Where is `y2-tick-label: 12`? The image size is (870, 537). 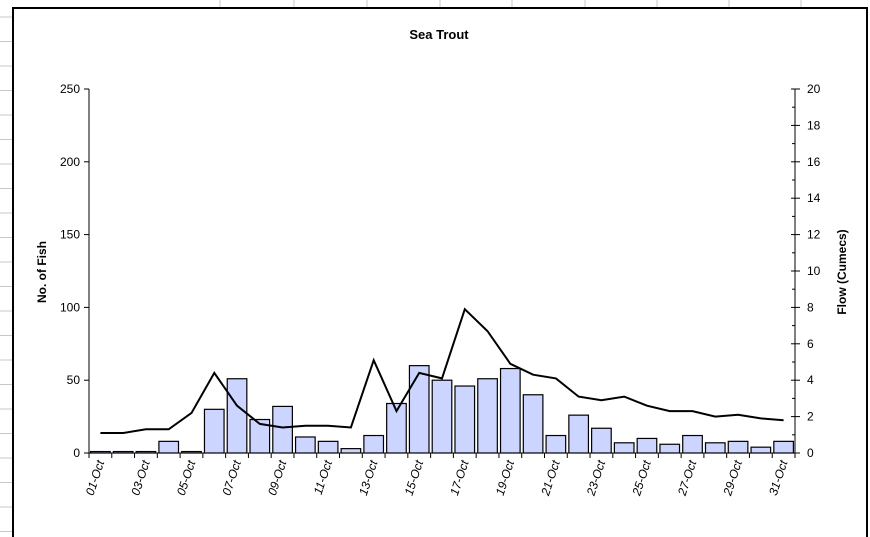
y2-tick-label: 12 is located at coordinates (814, 235).